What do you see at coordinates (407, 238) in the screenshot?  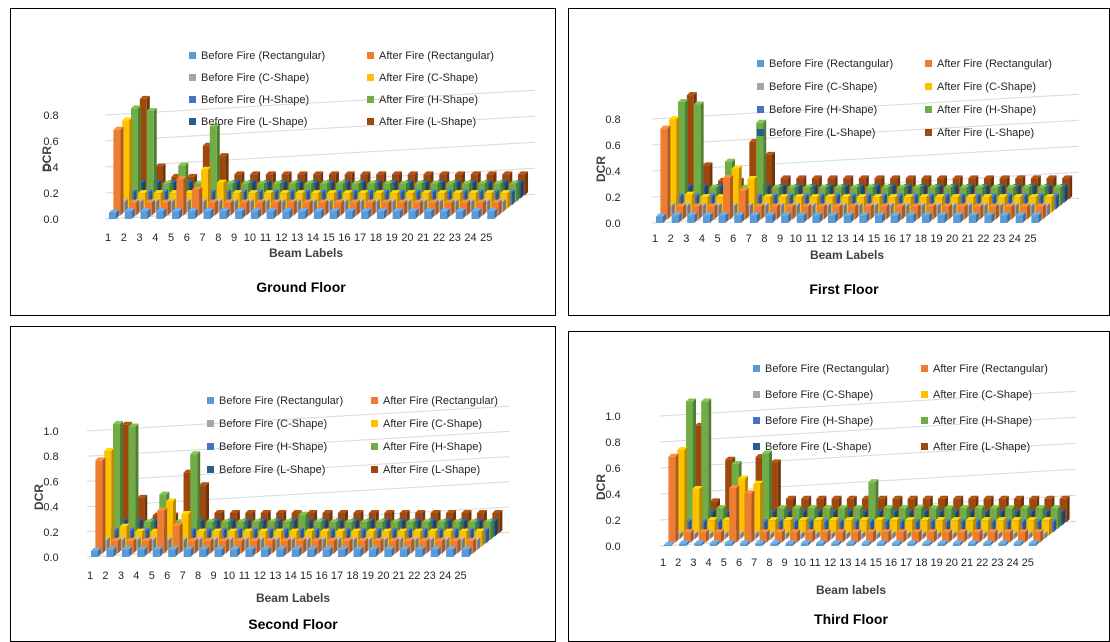 I see `x-tick-label: 20` at bounding box center [407, 238].